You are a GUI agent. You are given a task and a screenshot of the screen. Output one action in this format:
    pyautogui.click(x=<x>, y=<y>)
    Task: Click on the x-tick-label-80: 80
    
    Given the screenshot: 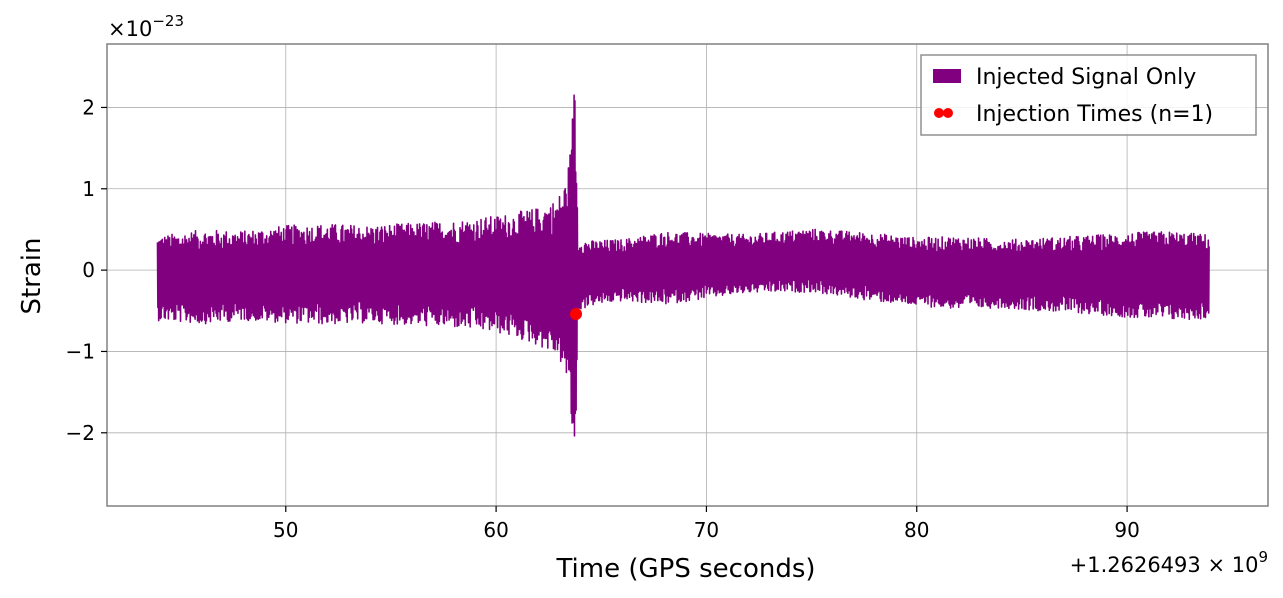 What is the action you would take?
    pyautogui.click(x=916, y=530)
    